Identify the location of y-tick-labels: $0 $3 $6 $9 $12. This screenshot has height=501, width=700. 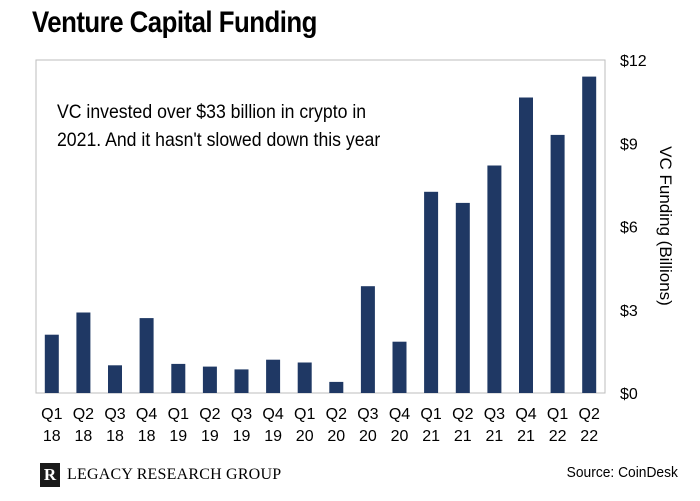
(633, 228).